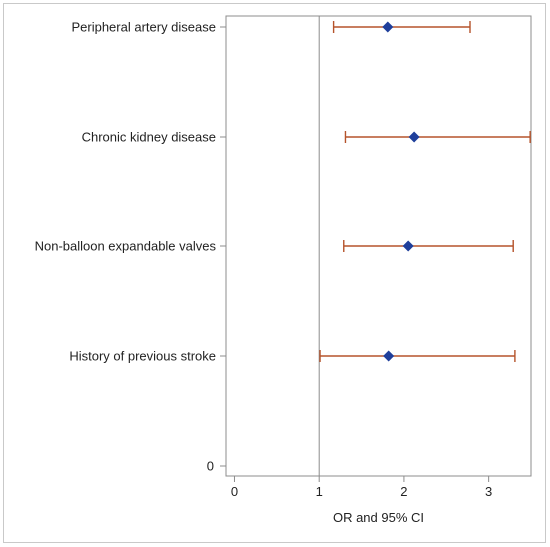  I want to click on x-tick-label: 1, so click(319, 491).